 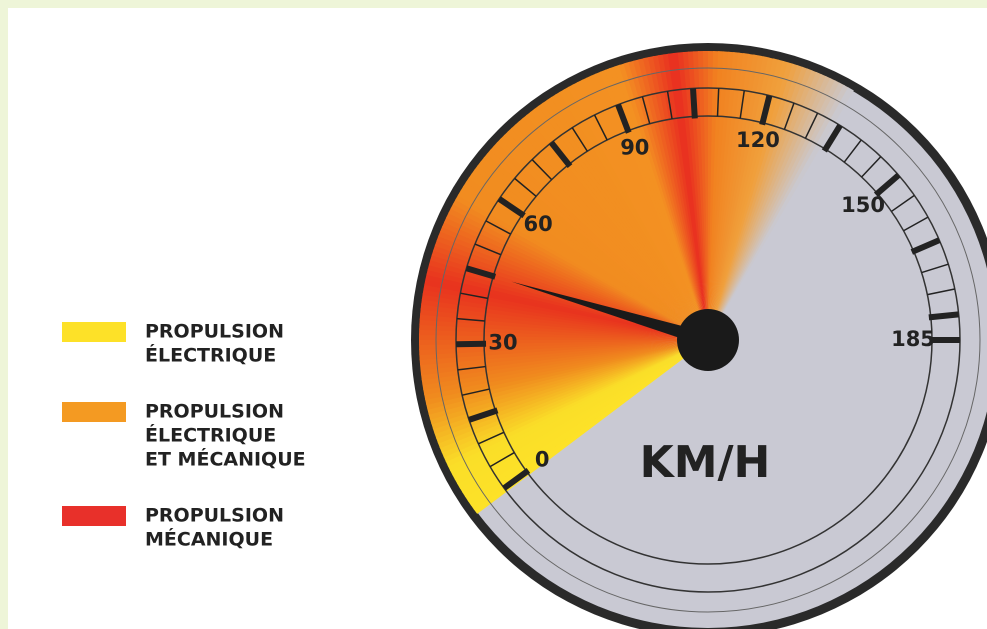 I want to click on scale-label: 150, so click(x=863, y=205).